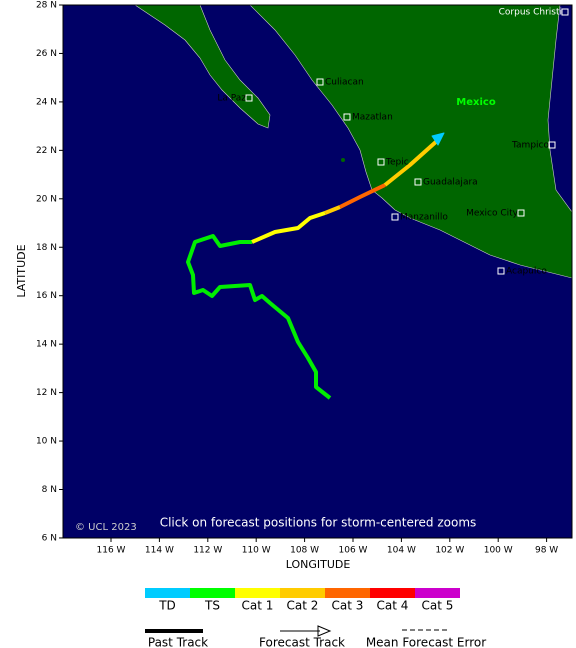 Image resolution: width=576 pixels, height=648 pixels. What do you see at coordinates (526, 272) in the screenshot?
I see `place-label: Acapulco` at bounding box center [526, 272].